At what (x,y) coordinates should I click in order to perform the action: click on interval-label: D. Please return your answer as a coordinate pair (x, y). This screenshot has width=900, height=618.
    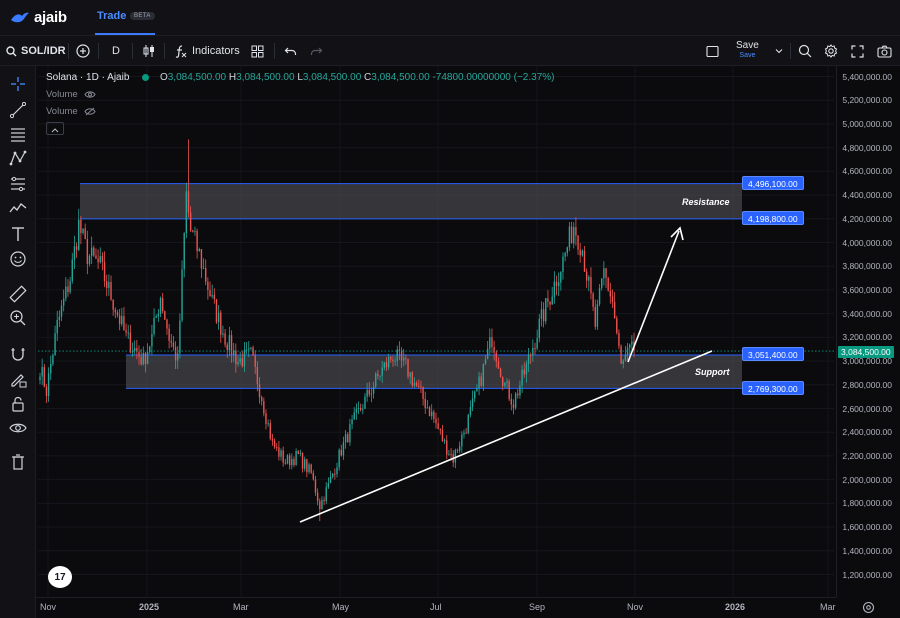
    Looking at the image, I should click on (116, 51).